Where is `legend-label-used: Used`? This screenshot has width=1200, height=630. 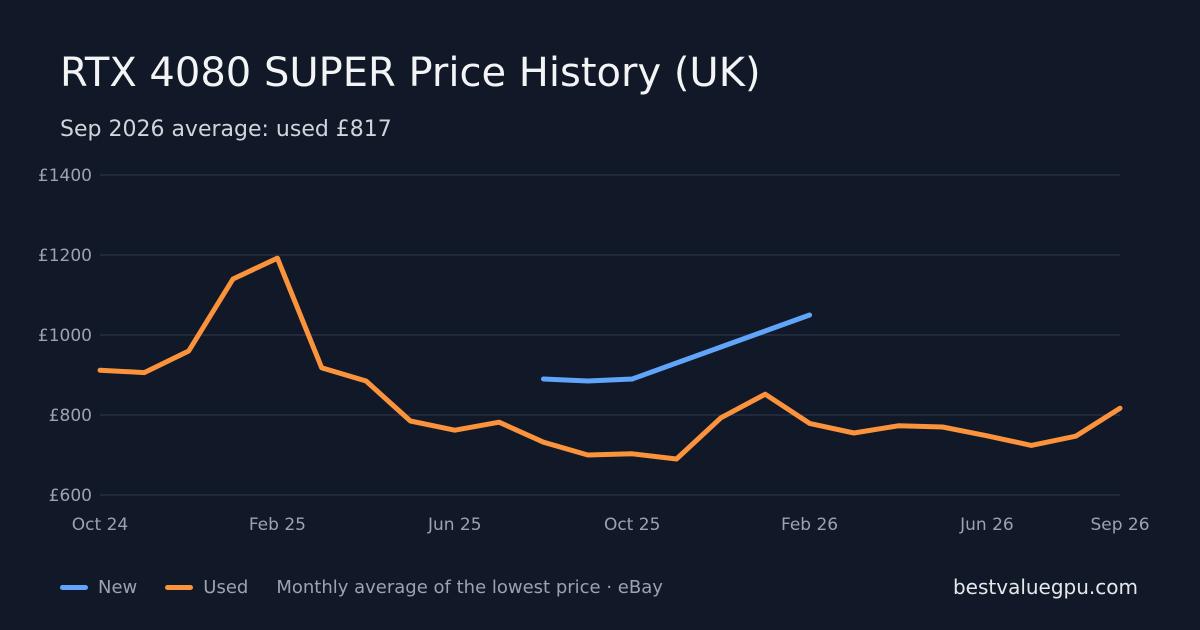 legend-label-used: Used is located at coordinates (226, 587).